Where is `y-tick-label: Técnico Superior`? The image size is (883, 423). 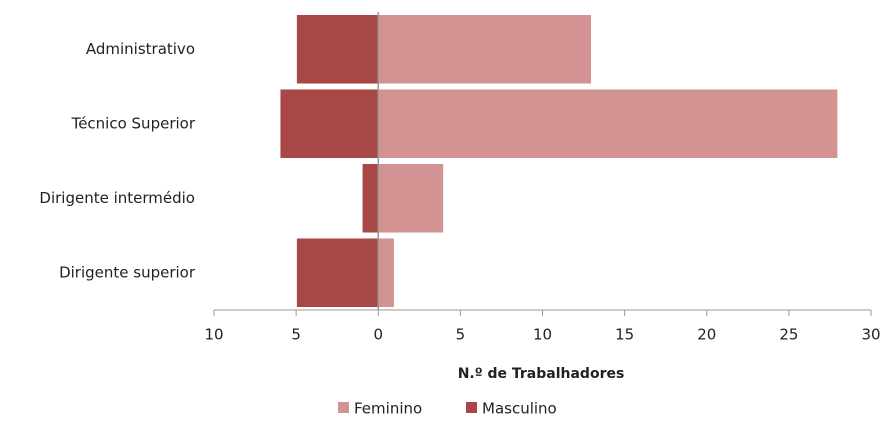 y-tick-label: Técnico Superior is located at coordinates (133, 123).